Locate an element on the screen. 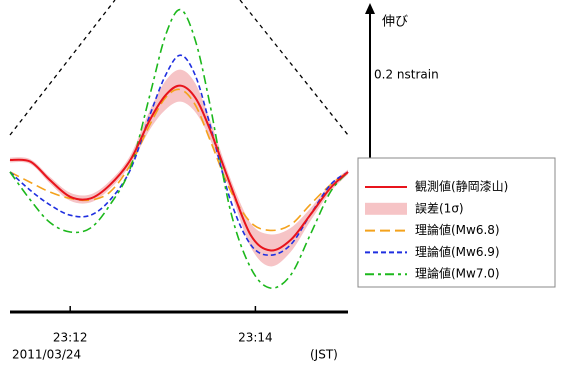  timezone-label: (JST) is located at coordinates (324, 355).